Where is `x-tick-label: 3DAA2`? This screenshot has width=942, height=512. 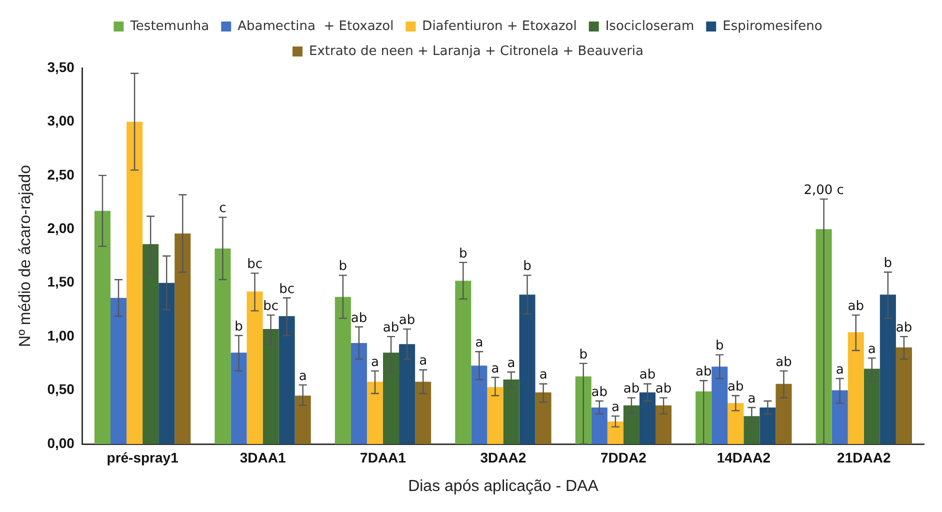 x-tick-label: 3DAA2 is located at coordinates (503, 457).